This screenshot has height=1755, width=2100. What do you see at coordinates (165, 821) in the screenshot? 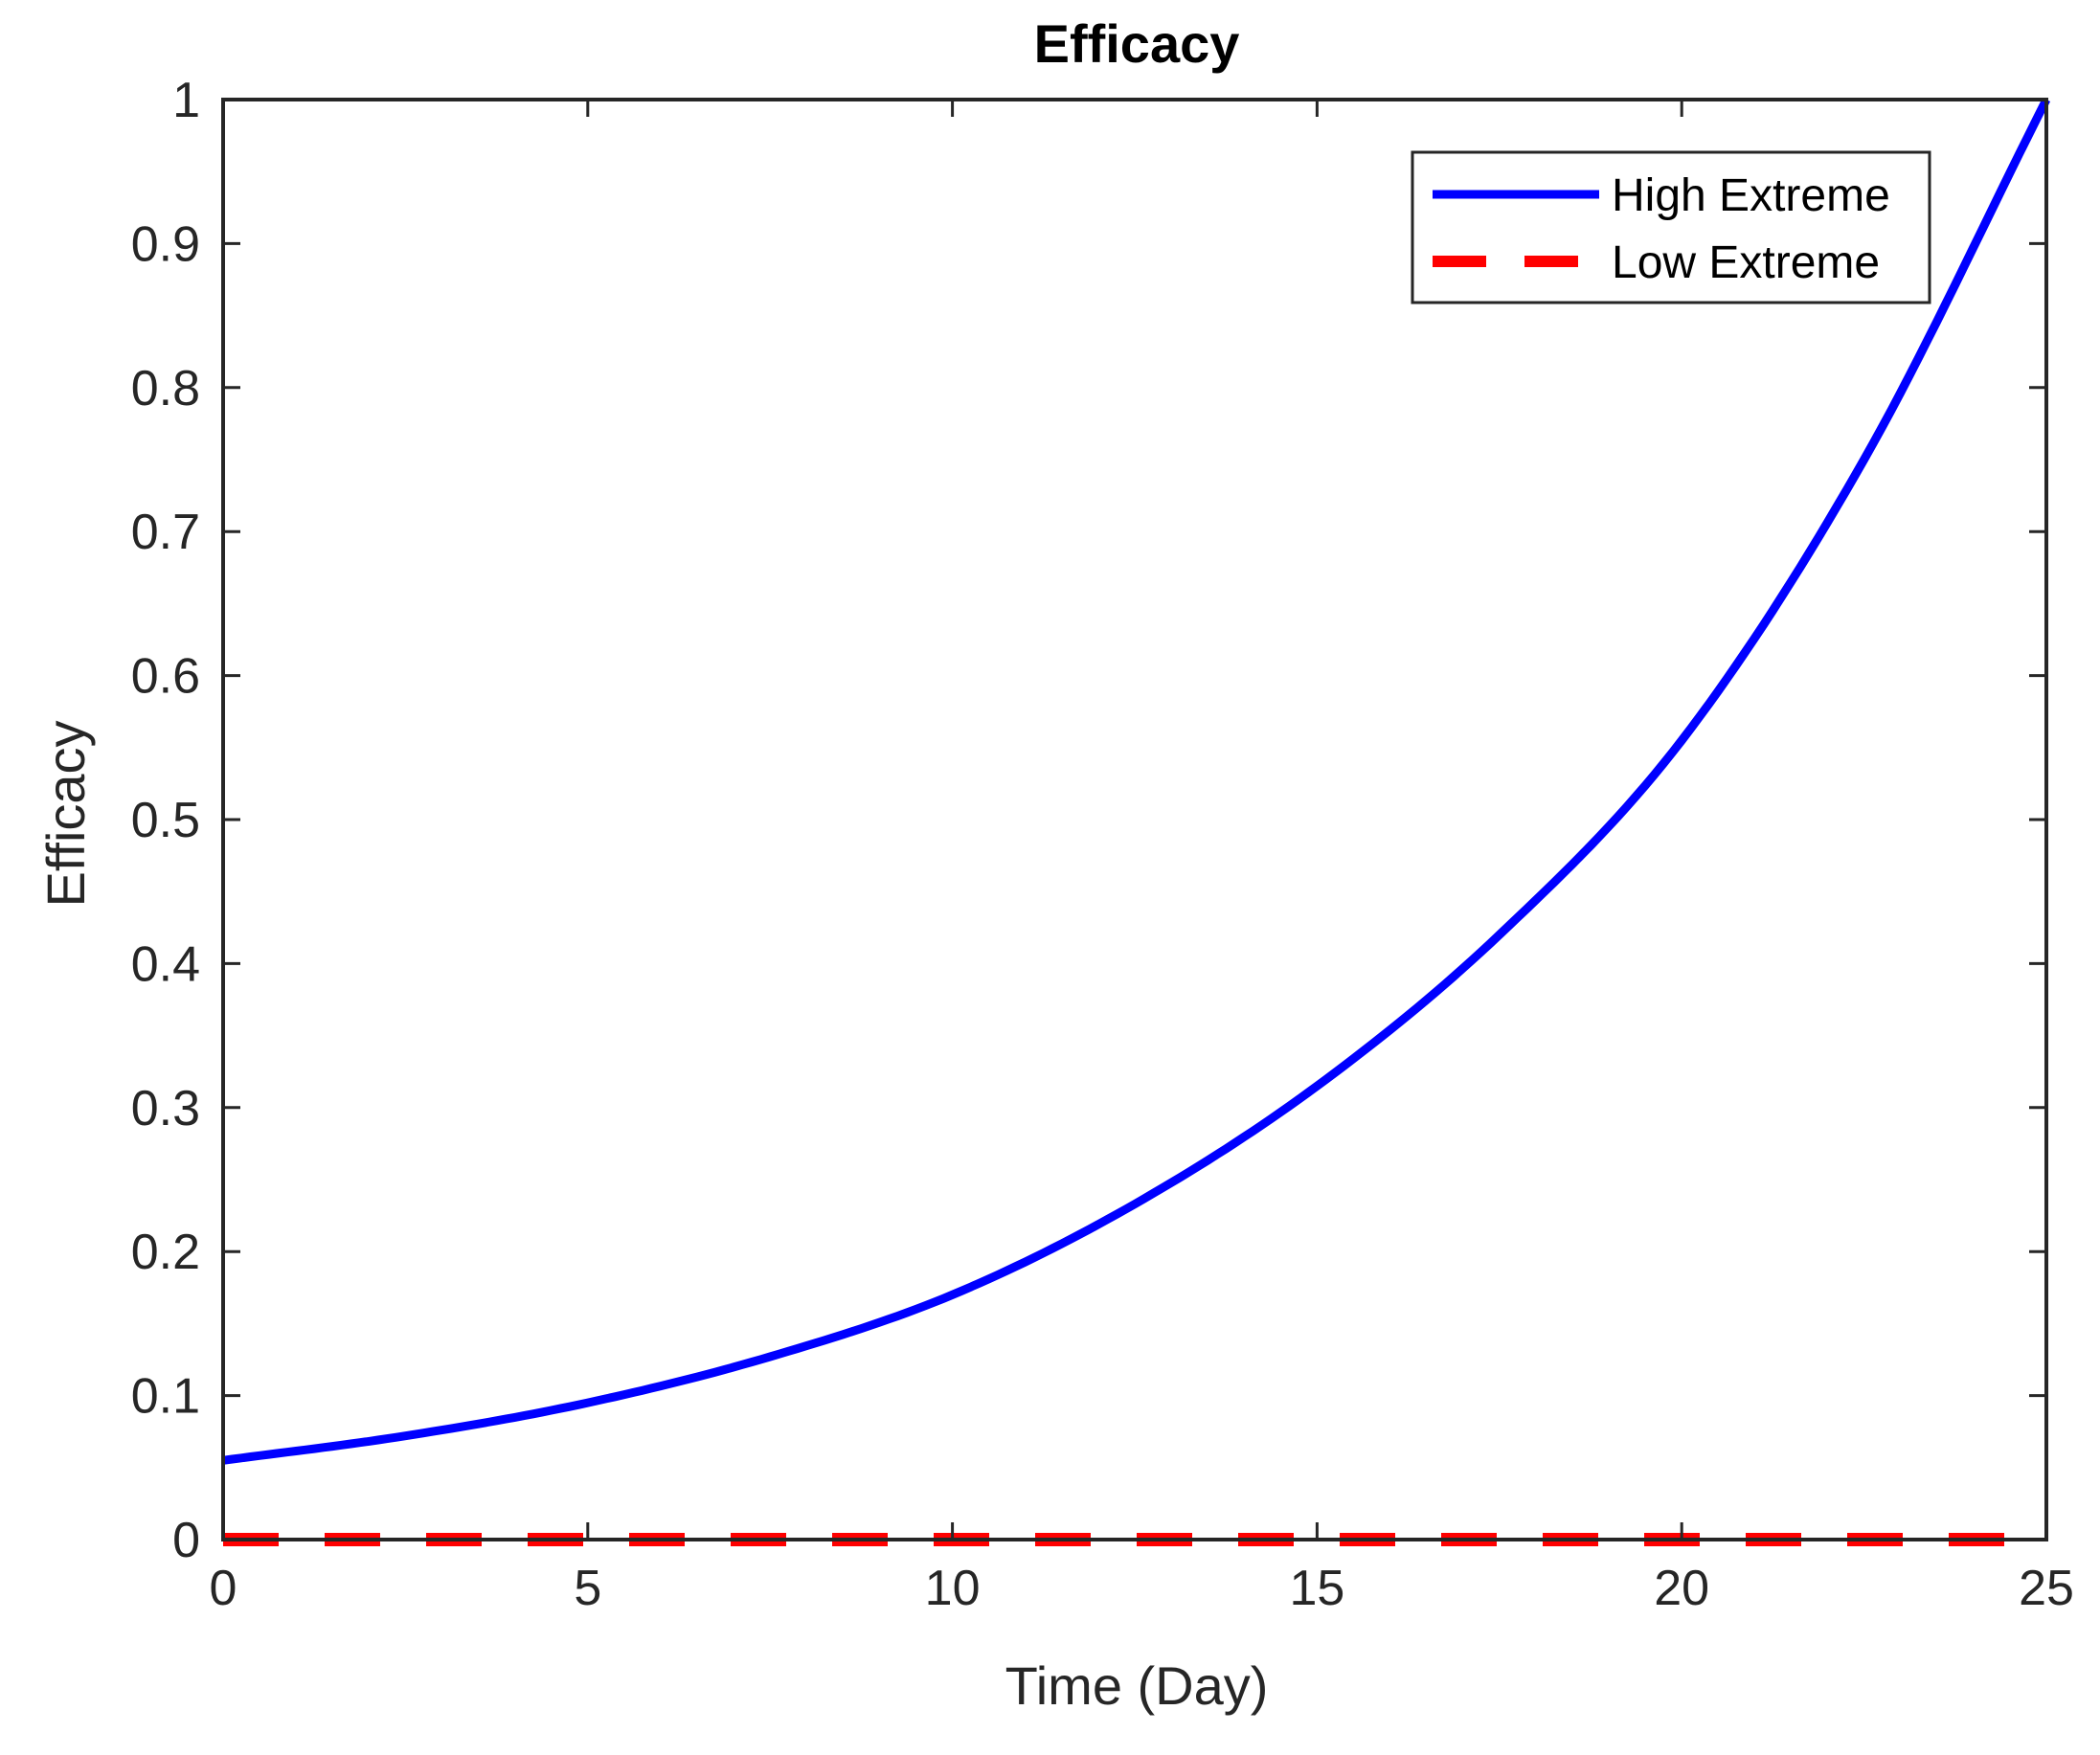
I see `y-tick-label: 0.5` at bounding box center [165, 821].